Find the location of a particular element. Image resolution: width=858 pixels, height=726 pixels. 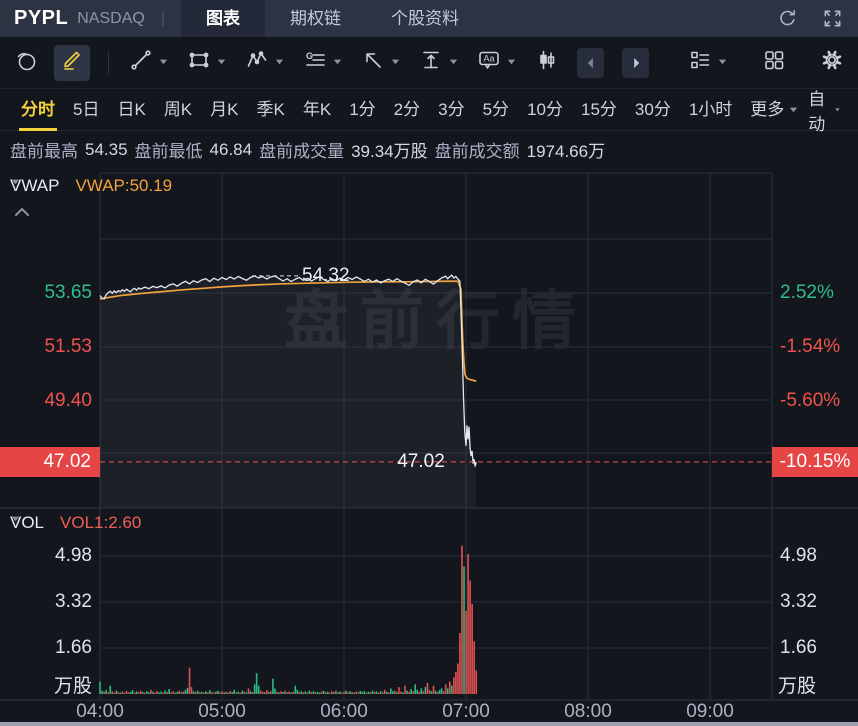

measure-icon-wrap is located at coordinates (431, 62).